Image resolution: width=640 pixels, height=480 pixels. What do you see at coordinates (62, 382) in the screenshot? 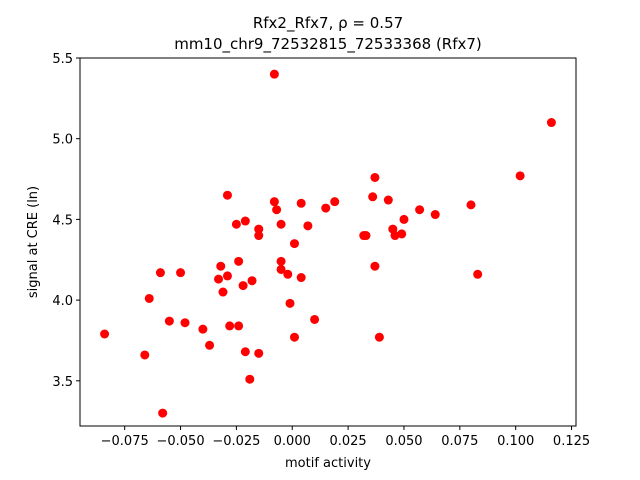
I see `y-tick-label: 3.5` at bounding box center [62, 382].